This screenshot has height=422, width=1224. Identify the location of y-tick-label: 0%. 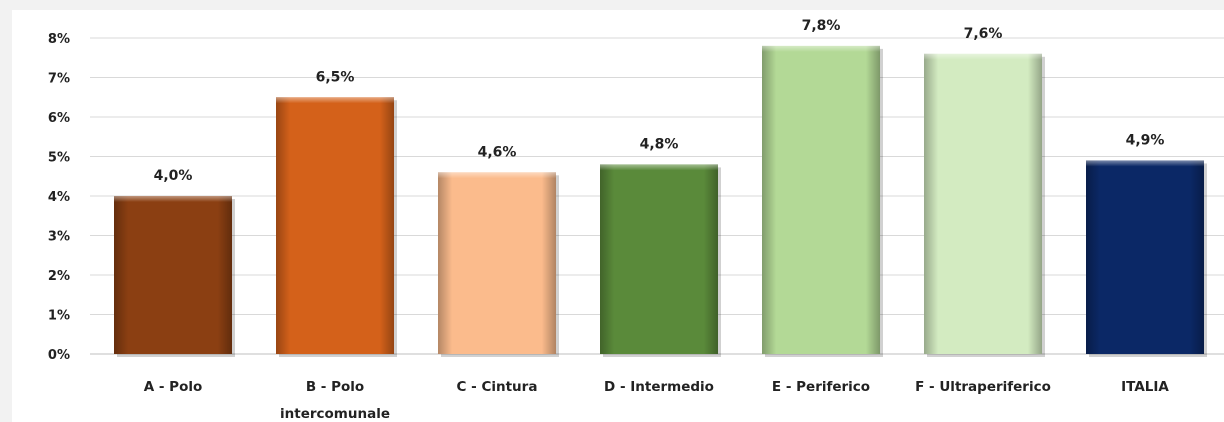
(59, 355).